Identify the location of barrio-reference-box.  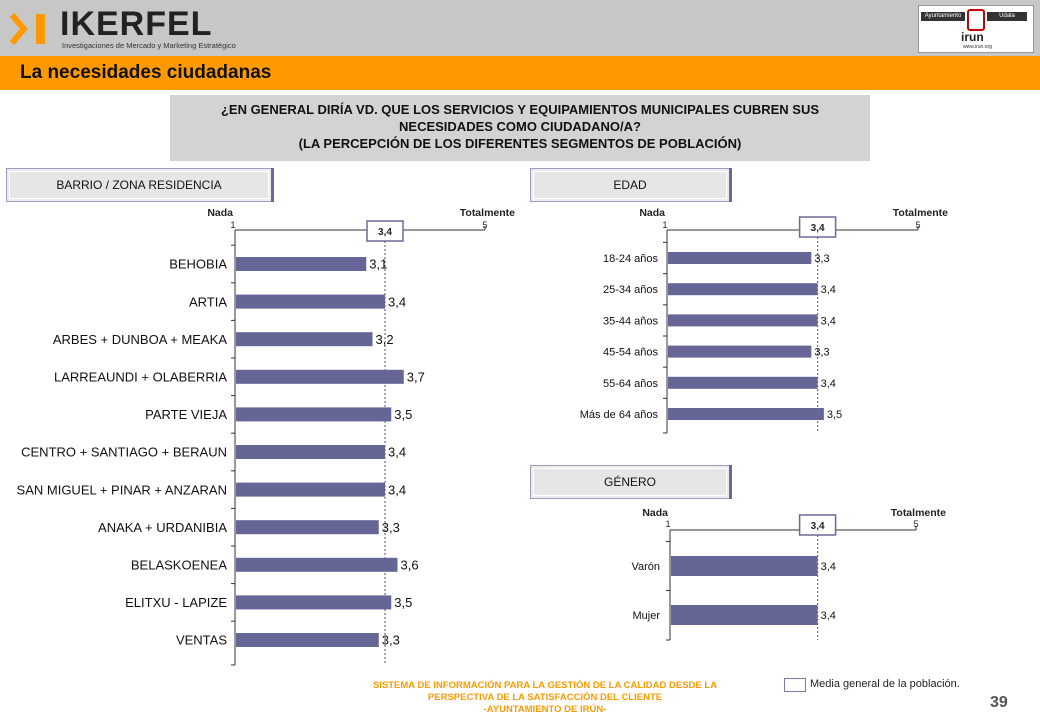
(385, 231).